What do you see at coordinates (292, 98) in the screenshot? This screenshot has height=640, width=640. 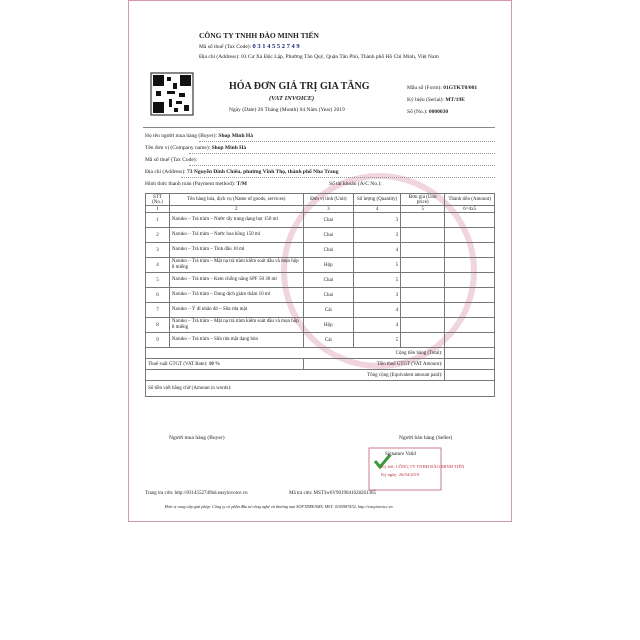 I see `subtitle: (VAT INVOICE)` at bounding box center [292, 98].